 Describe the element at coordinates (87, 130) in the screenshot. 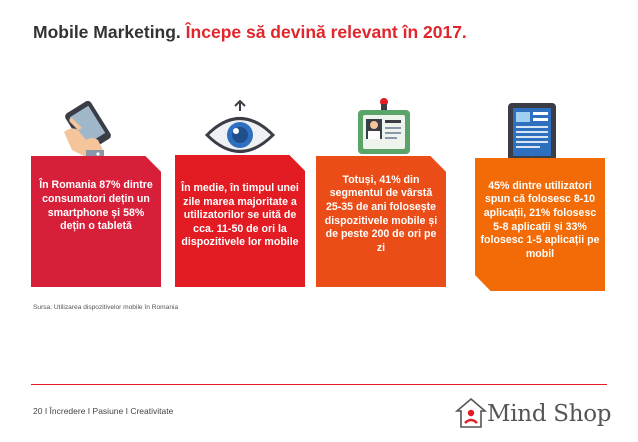

I see `hand-phone-icon` at that location.